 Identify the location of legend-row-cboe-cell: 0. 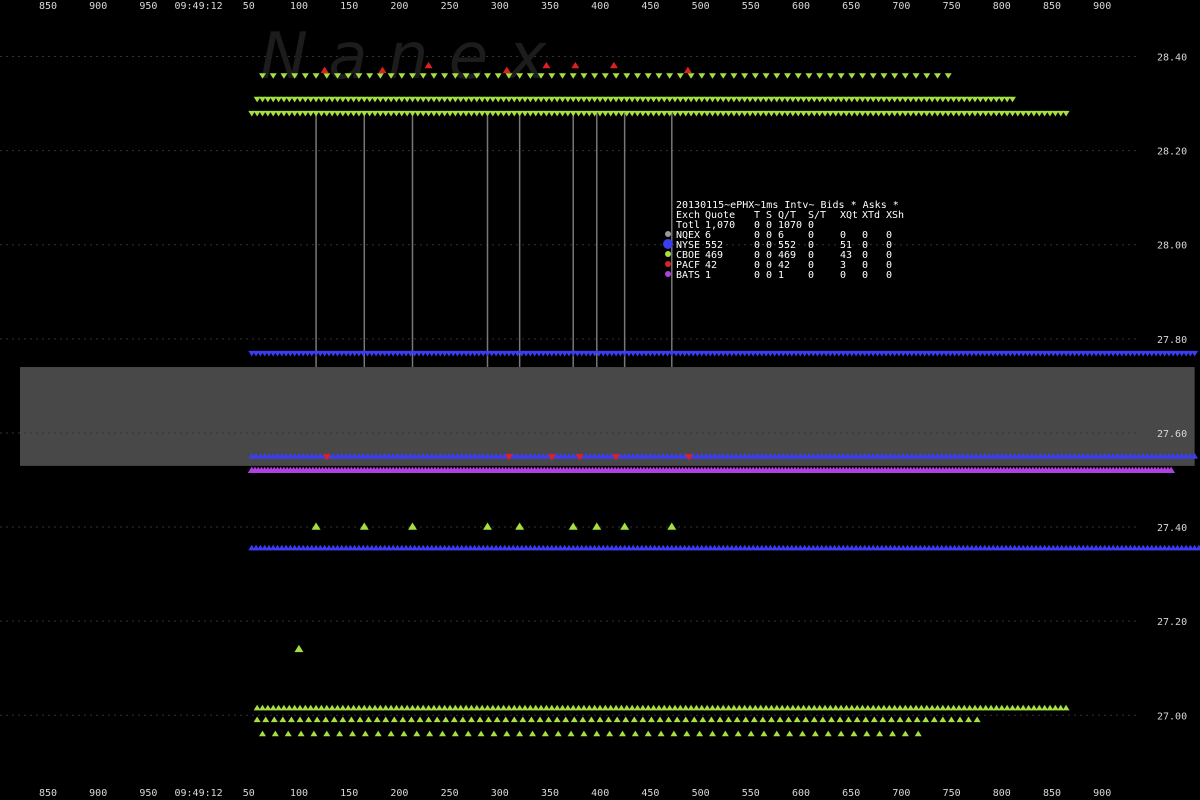
(889, 255).